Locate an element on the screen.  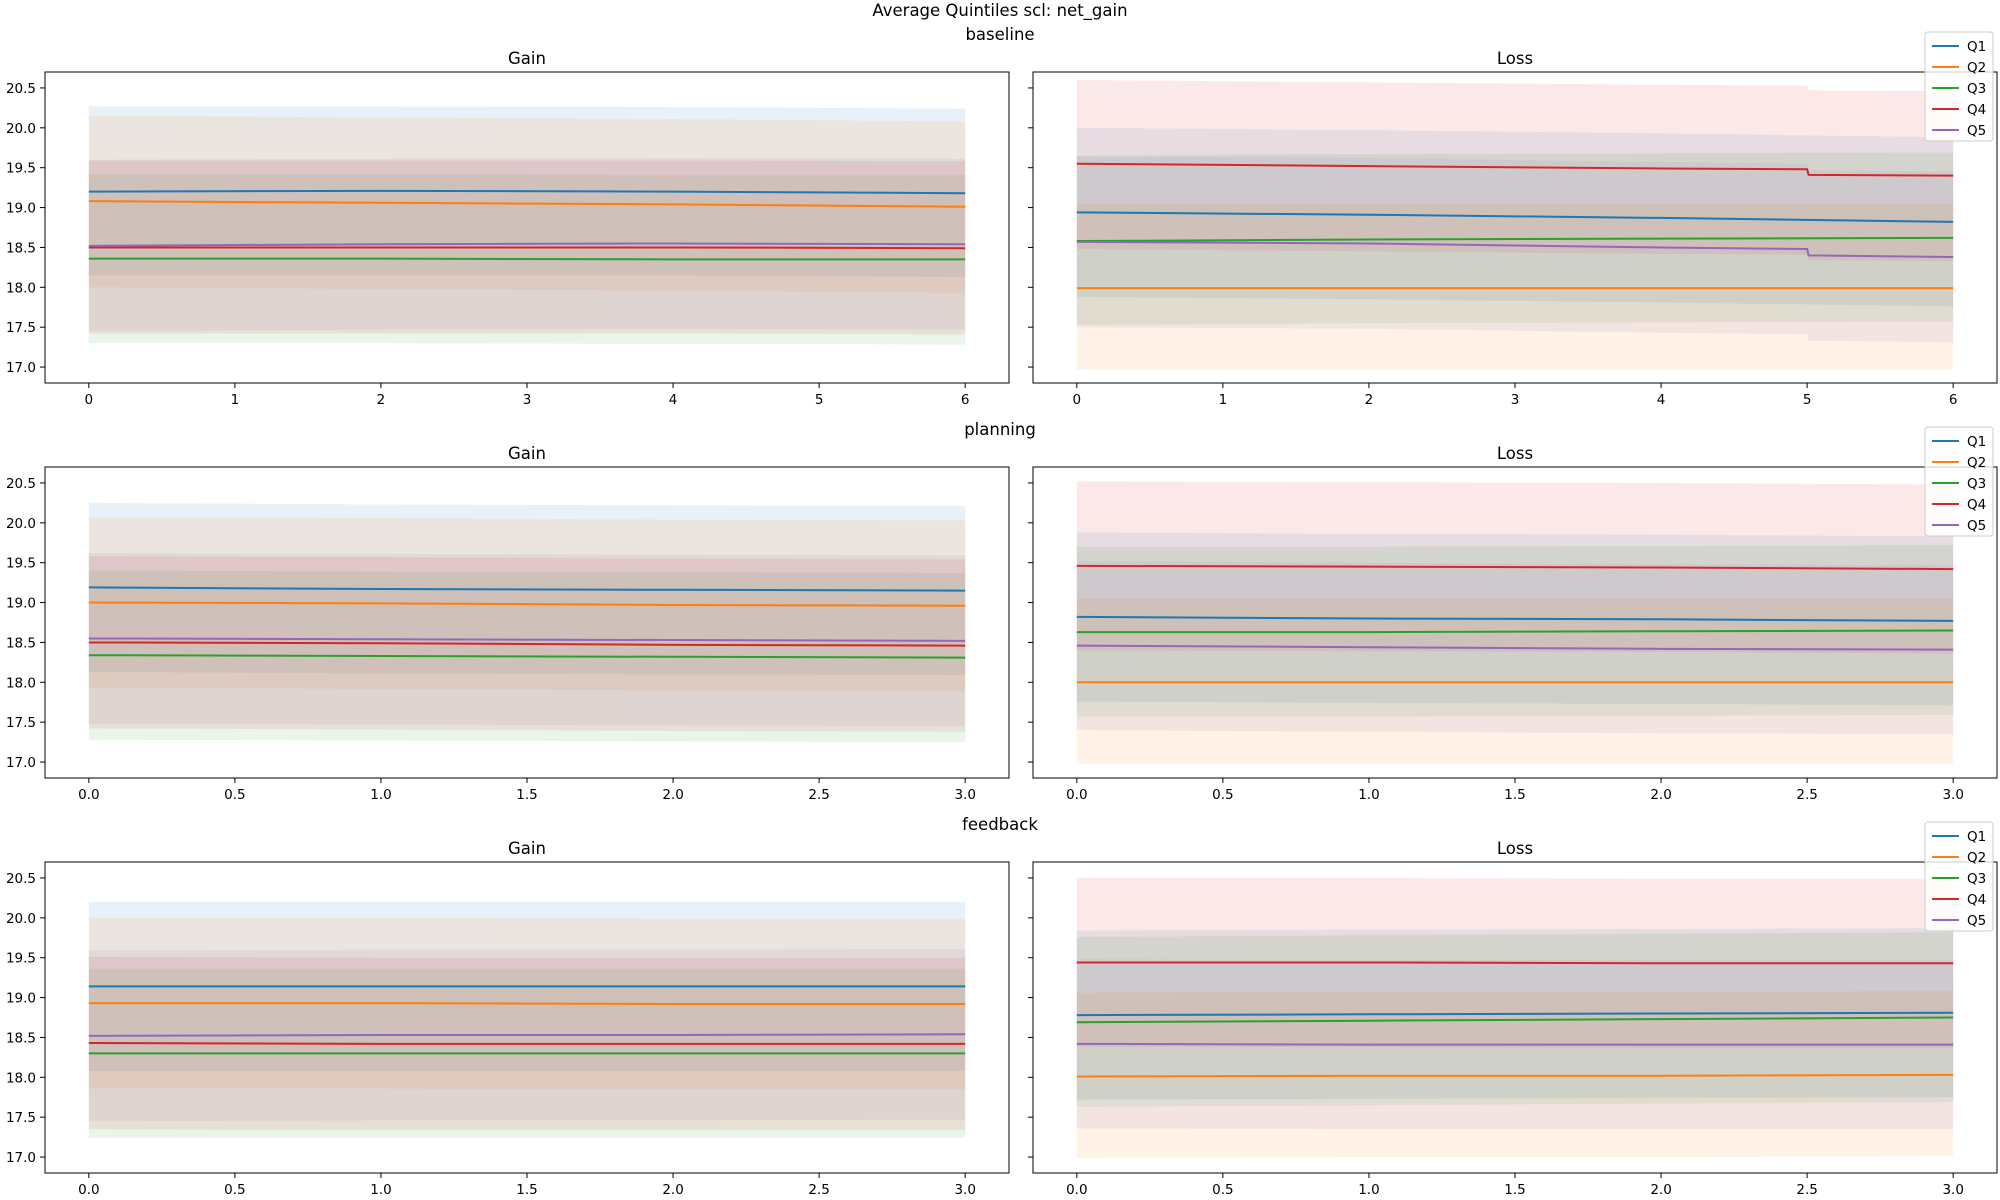
band-q4 is located at coordinates (1515, 170).